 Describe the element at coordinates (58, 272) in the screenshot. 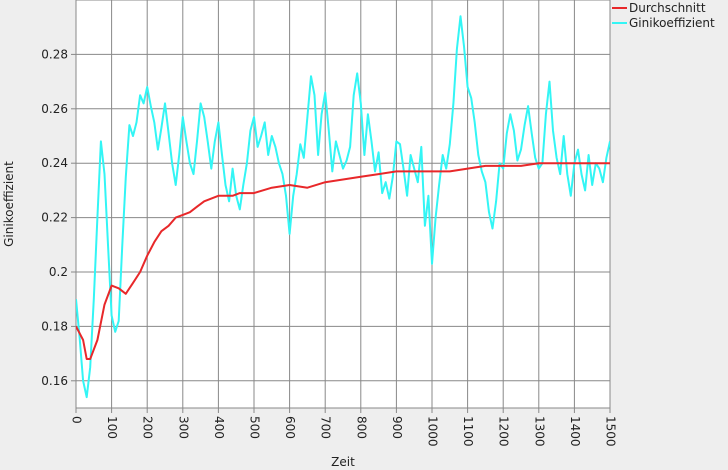

I see `y-tick-label: 0.2` at that location.